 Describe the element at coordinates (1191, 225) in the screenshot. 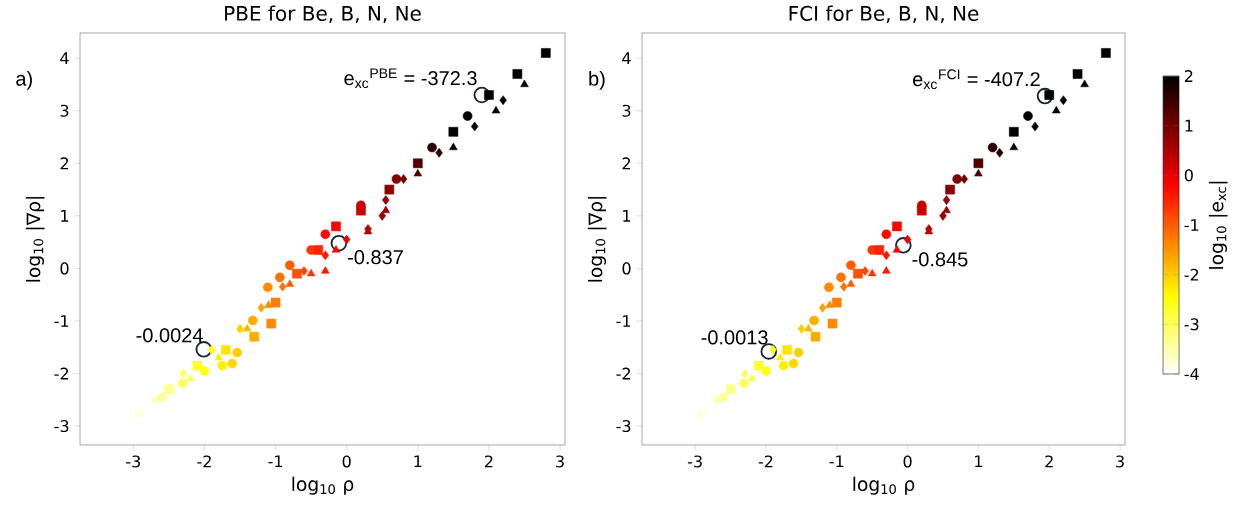

I see `color-bar-label: -1` at that location.